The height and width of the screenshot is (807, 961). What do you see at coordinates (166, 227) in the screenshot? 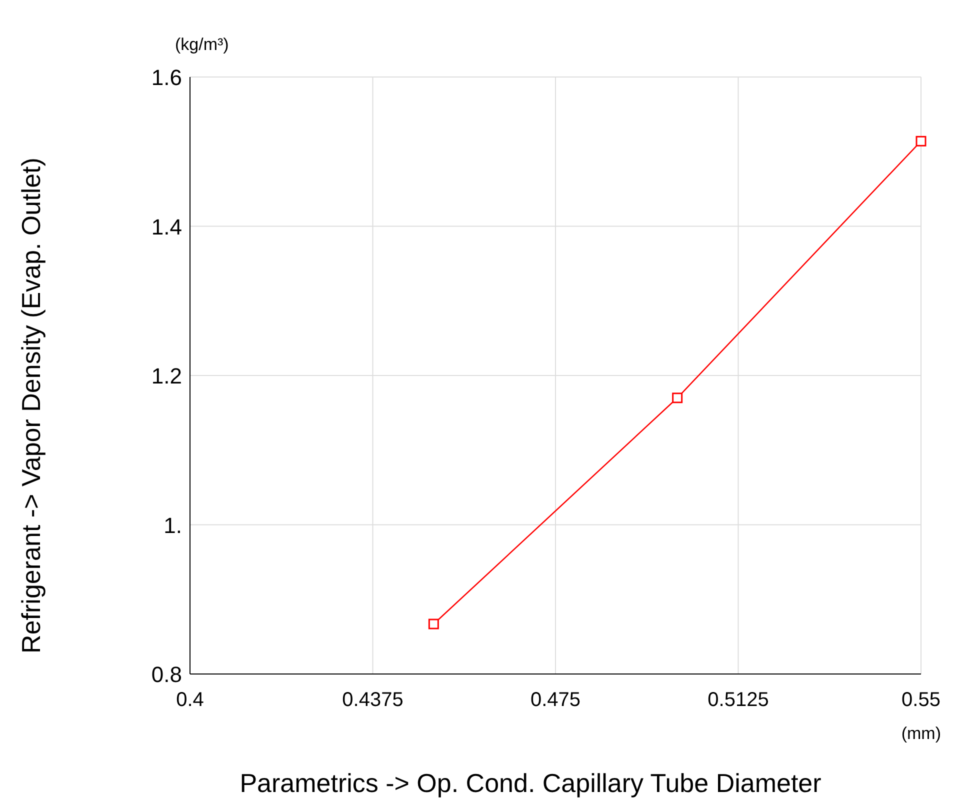
I see `y-tick-label: 1.4` at bounding box center [166, 227].